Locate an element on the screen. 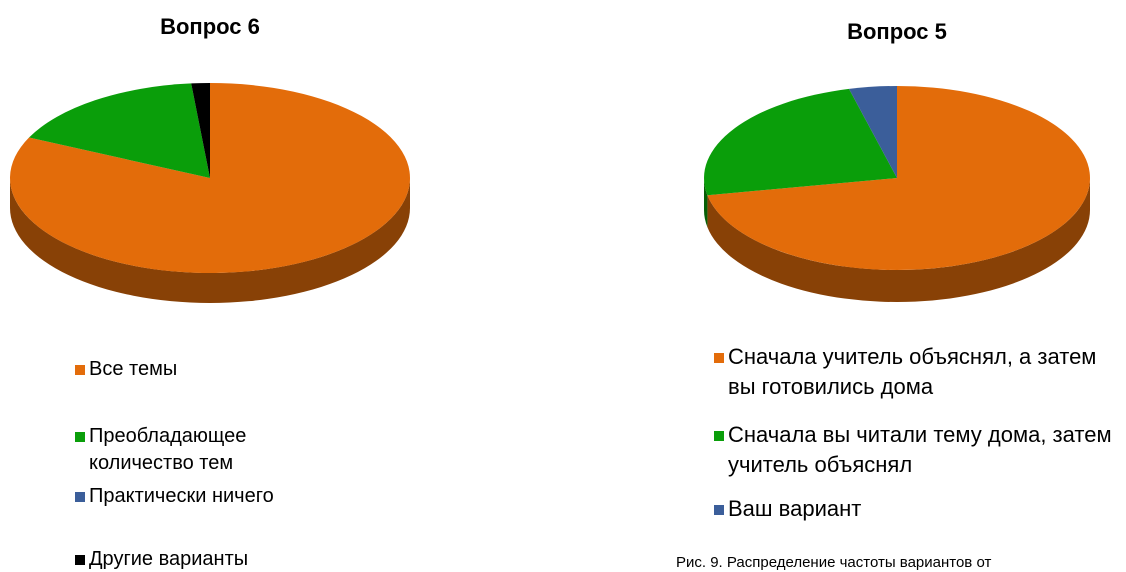  chart-title: Вопрос 5 is located at coordinates (897, 31).